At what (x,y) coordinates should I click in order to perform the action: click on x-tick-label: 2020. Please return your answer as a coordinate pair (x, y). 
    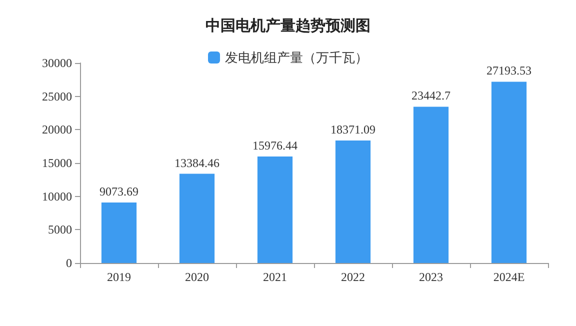
    Looking at the image, I should click on (197, 277).